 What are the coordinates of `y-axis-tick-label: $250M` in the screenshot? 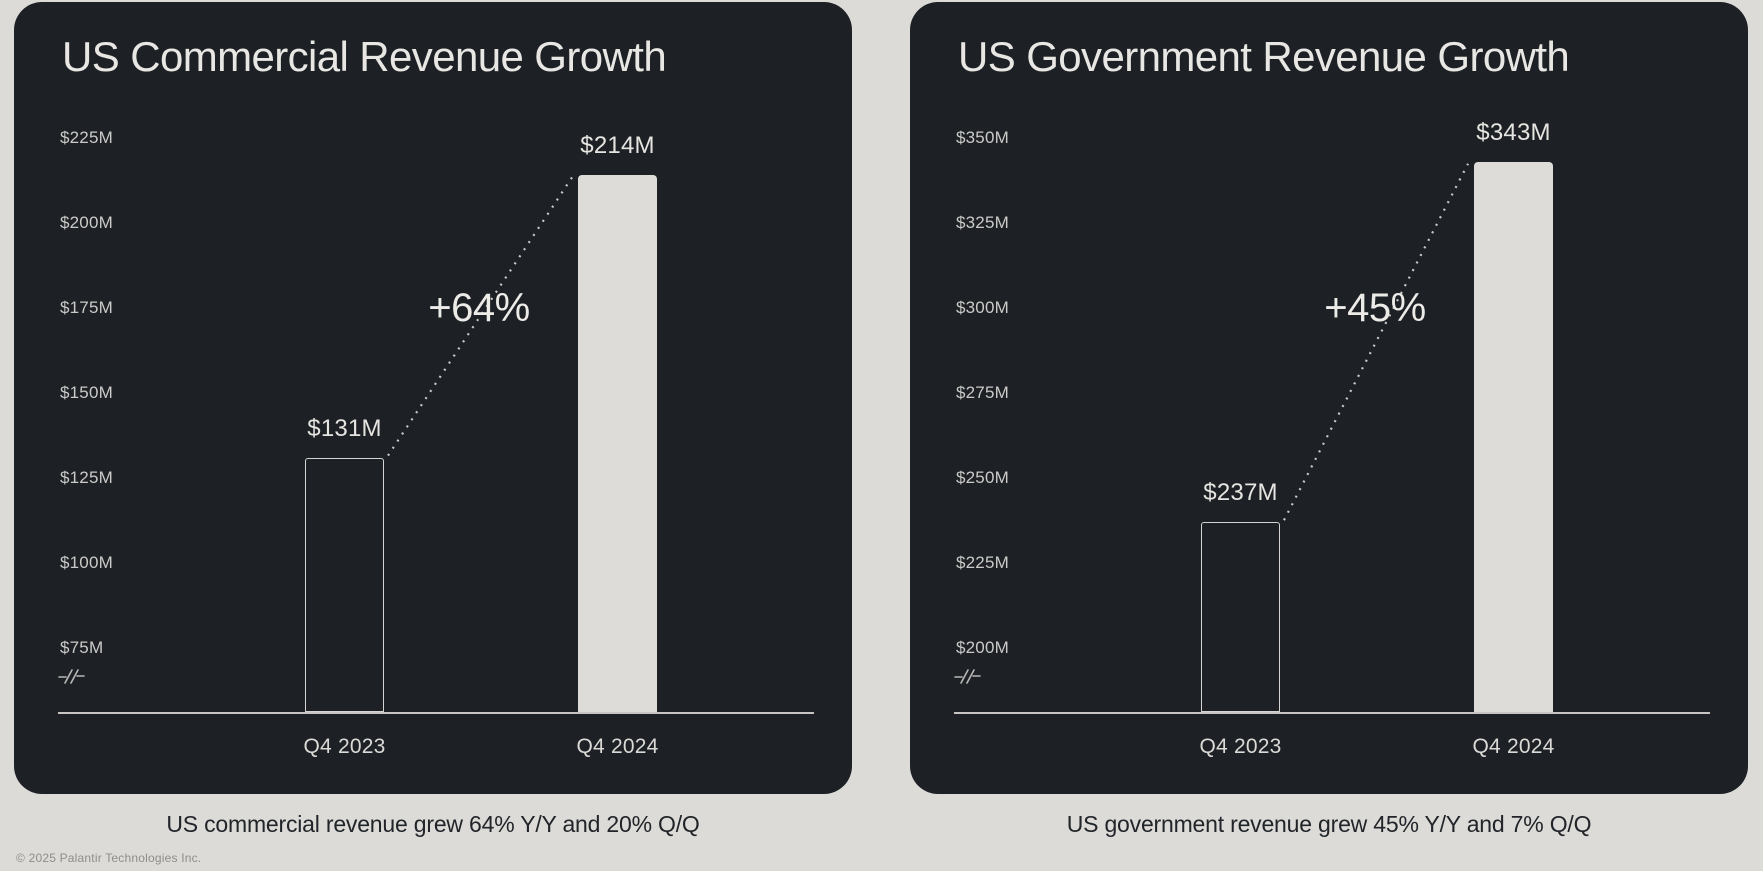 It's located at (982, 477).